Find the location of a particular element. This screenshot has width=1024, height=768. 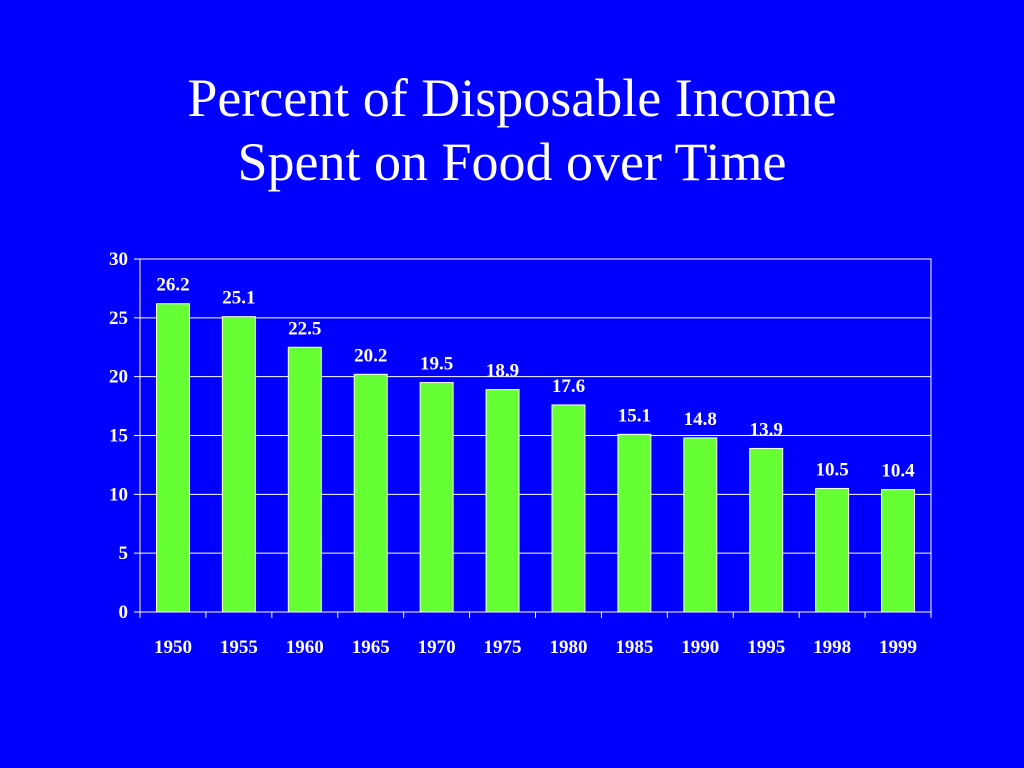

data-label-1965: 20.2 is located at coordinates (370, 355).